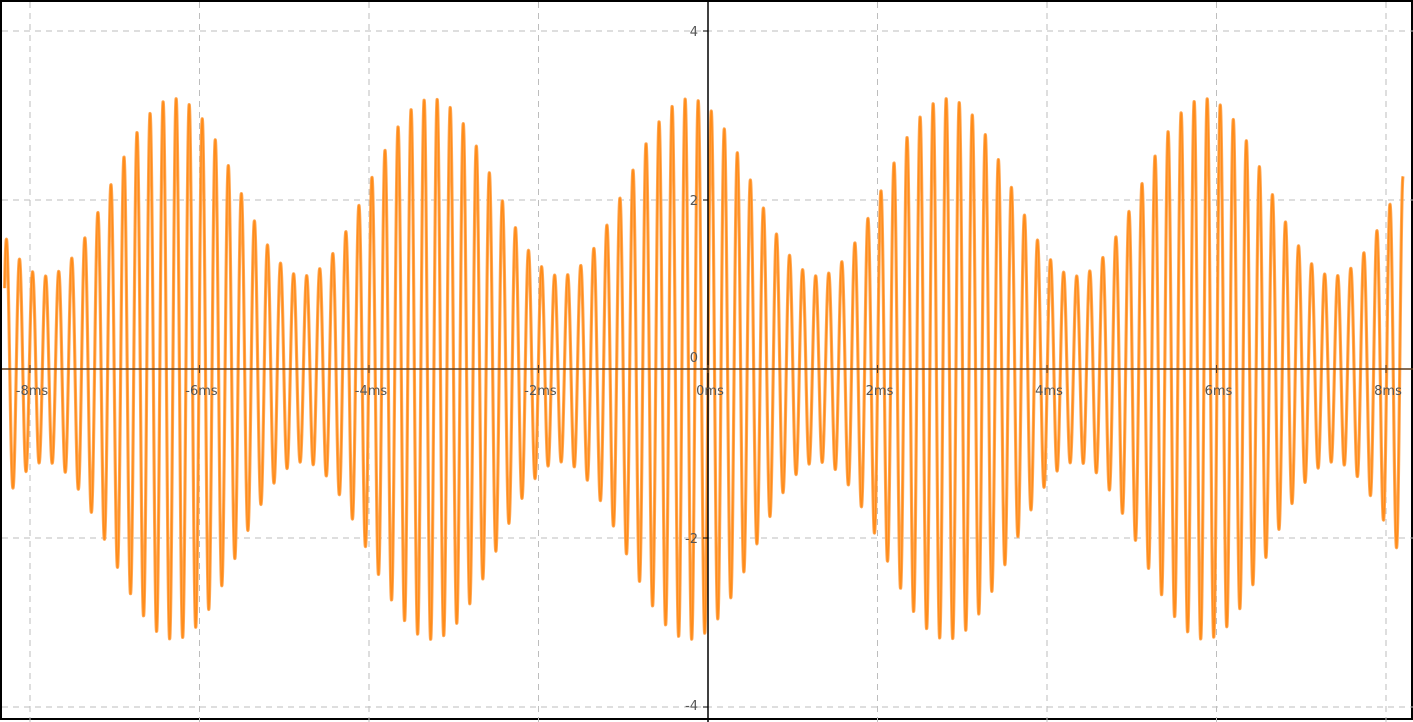 The height and width of the screenshot is (722, 1413). What do you see at coordinates (1388, 391) in the screenshot?
I see `x-tick-label: 8ms` at bounding box center [1388, 391].